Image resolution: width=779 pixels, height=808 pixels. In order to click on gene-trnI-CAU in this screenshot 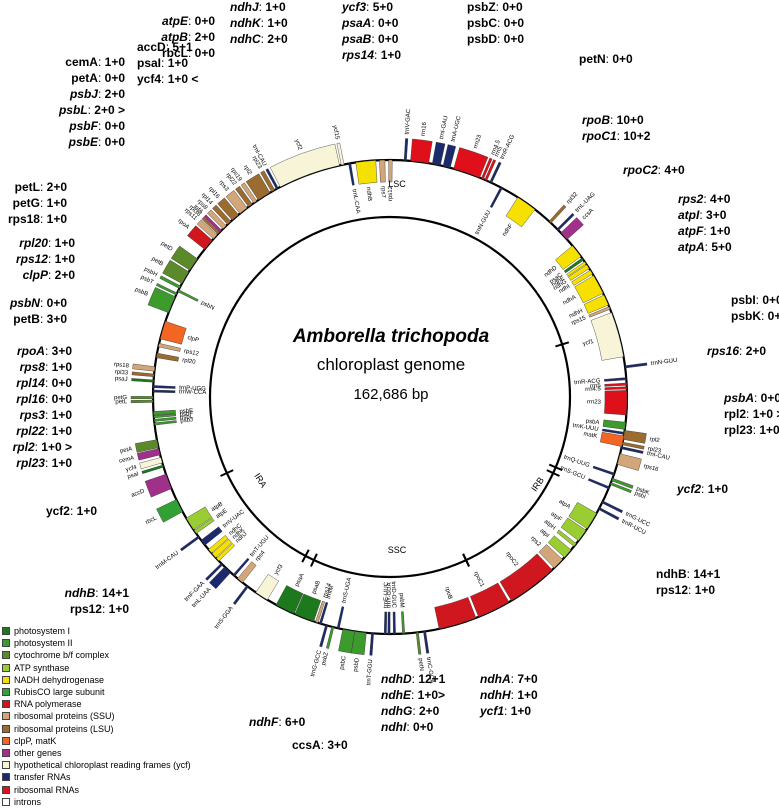, I will do `click(632, 450)`.